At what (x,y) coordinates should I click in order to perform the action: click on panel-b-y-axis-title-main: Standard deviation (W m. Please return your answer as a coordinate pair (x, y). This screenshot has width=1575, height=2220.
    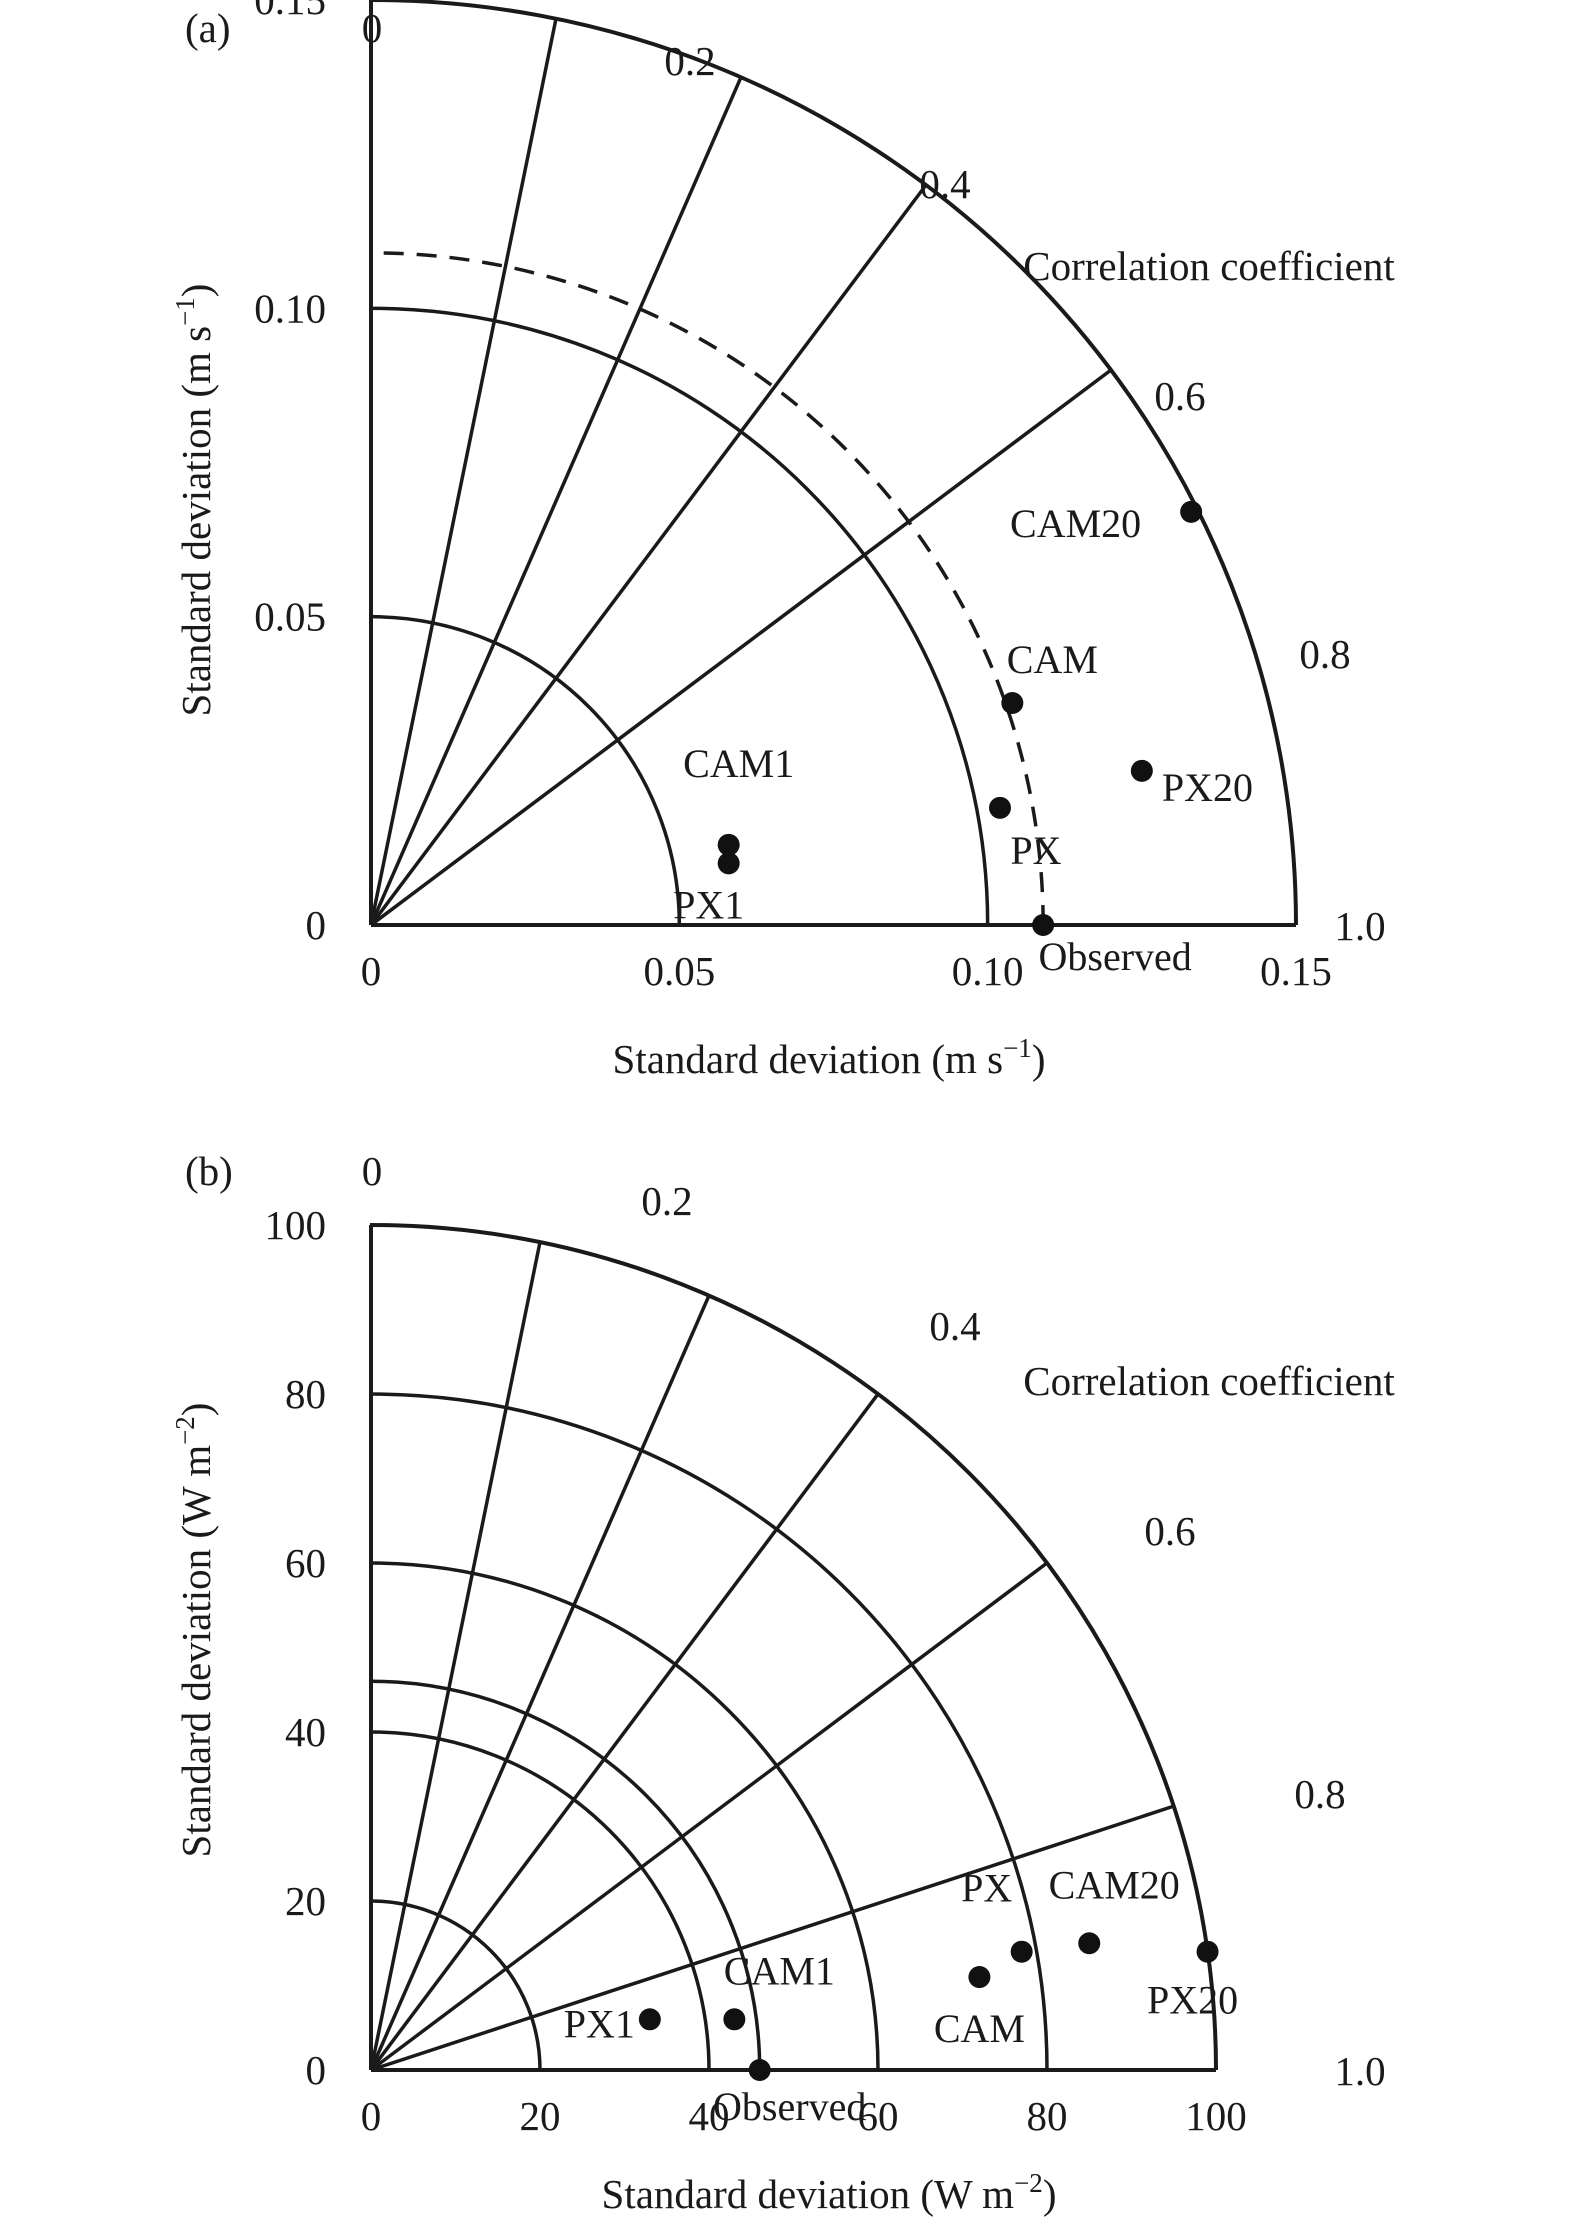
    Looking at the image, I should click on (196, 1651).